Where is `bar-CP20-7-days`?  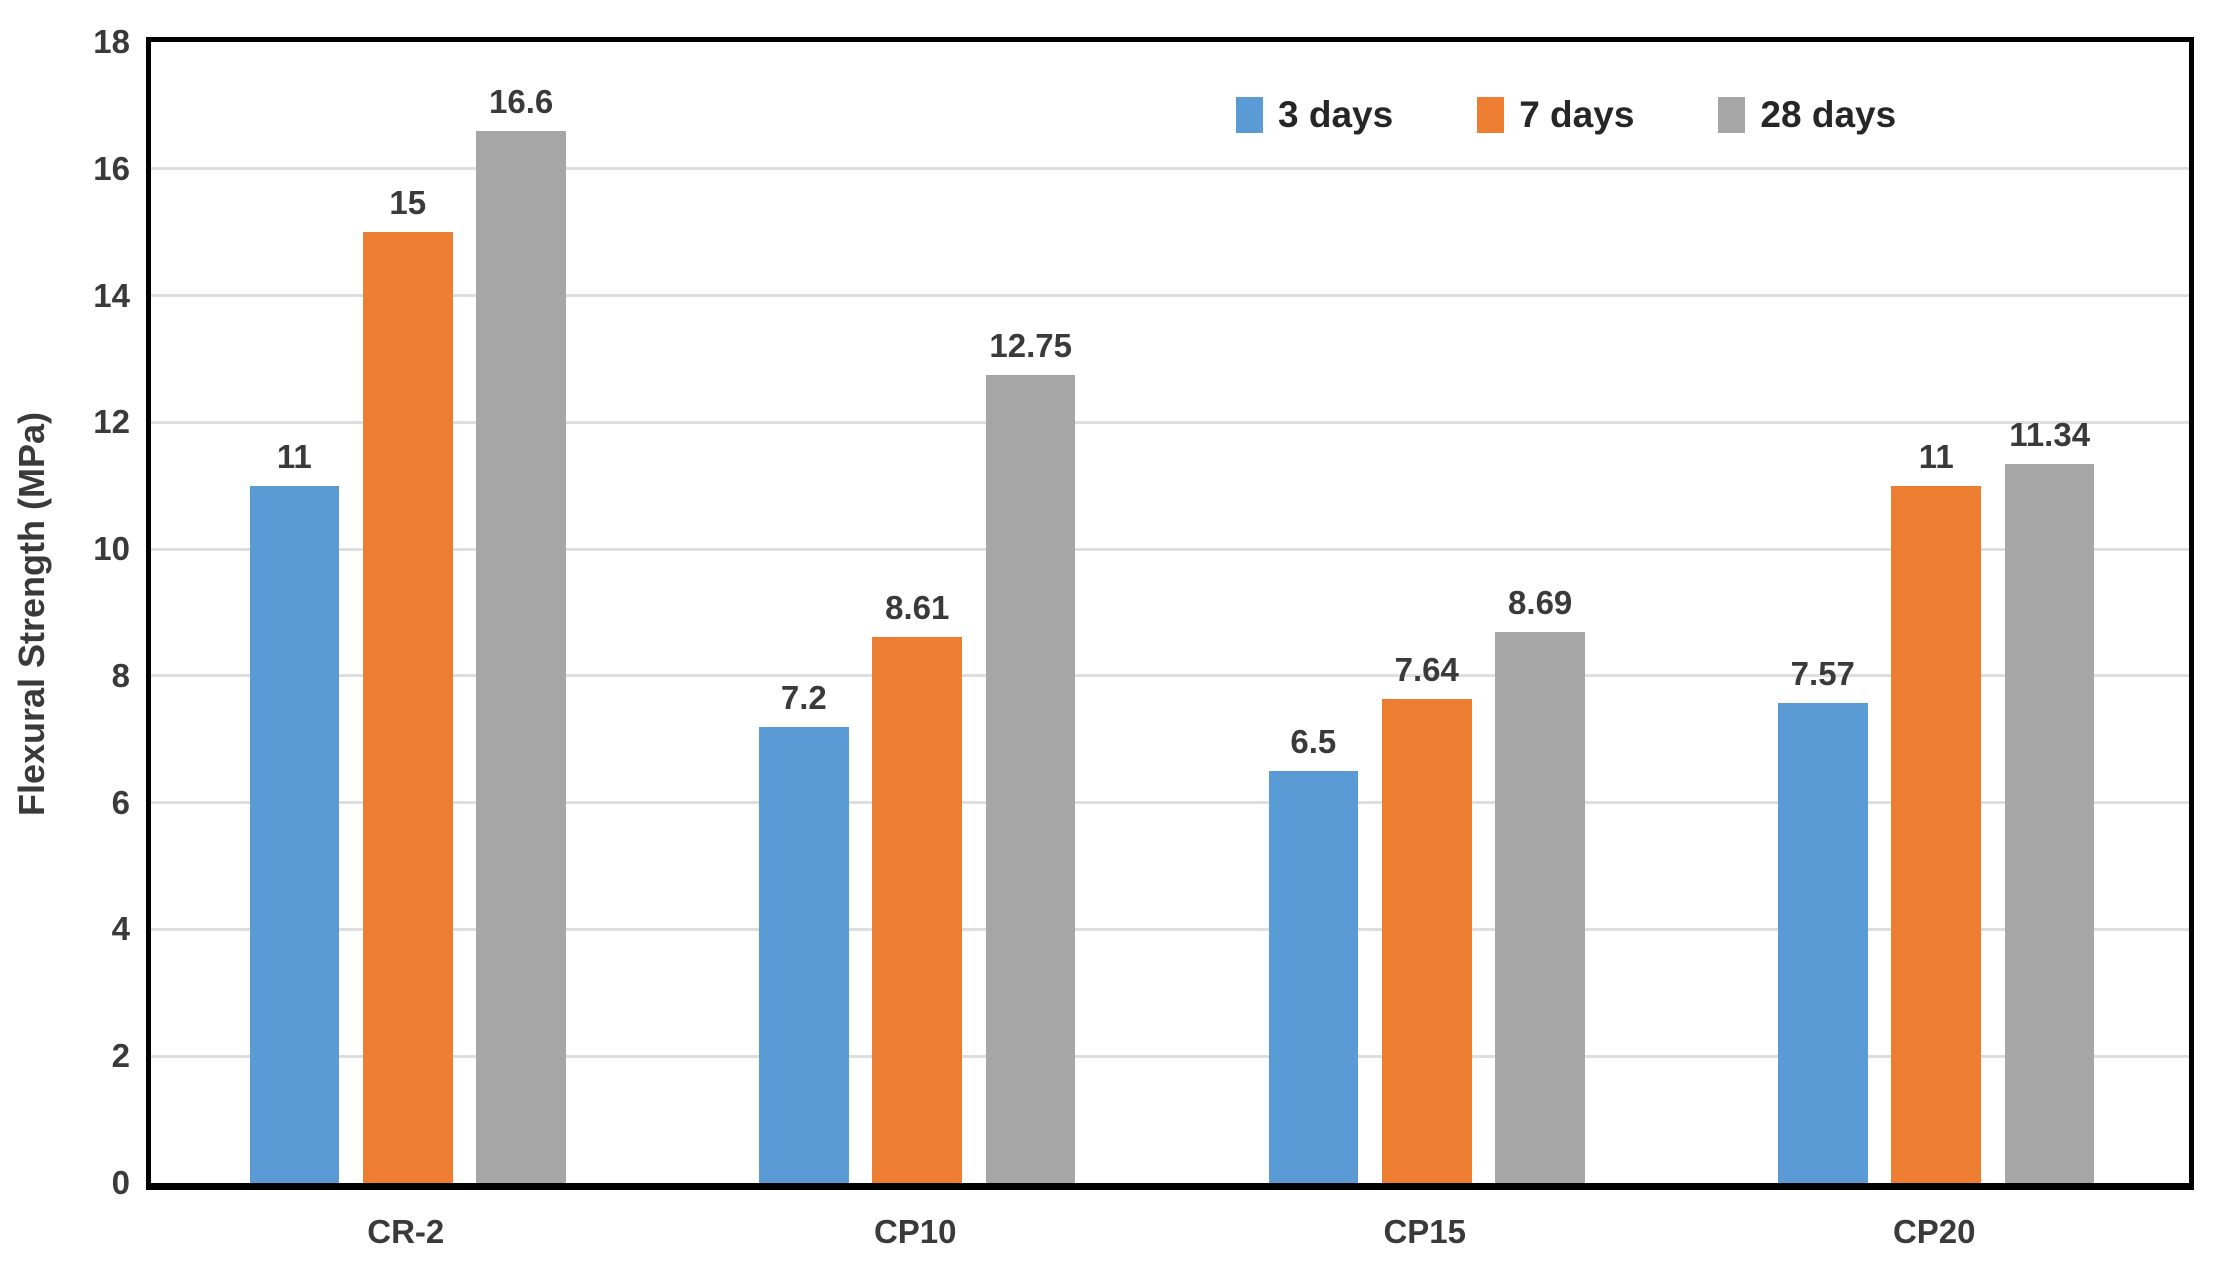 bar-CP20-7-days is located at coordinates (1936, 834).